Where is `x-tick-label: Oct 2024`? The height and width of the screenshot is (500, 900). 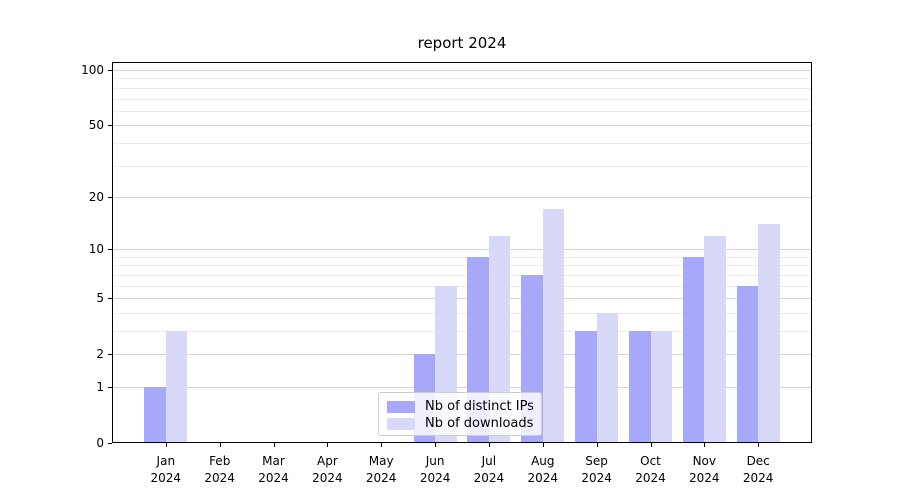
x-tick-label: Oct 2024 is located at coordinates (650, 469).